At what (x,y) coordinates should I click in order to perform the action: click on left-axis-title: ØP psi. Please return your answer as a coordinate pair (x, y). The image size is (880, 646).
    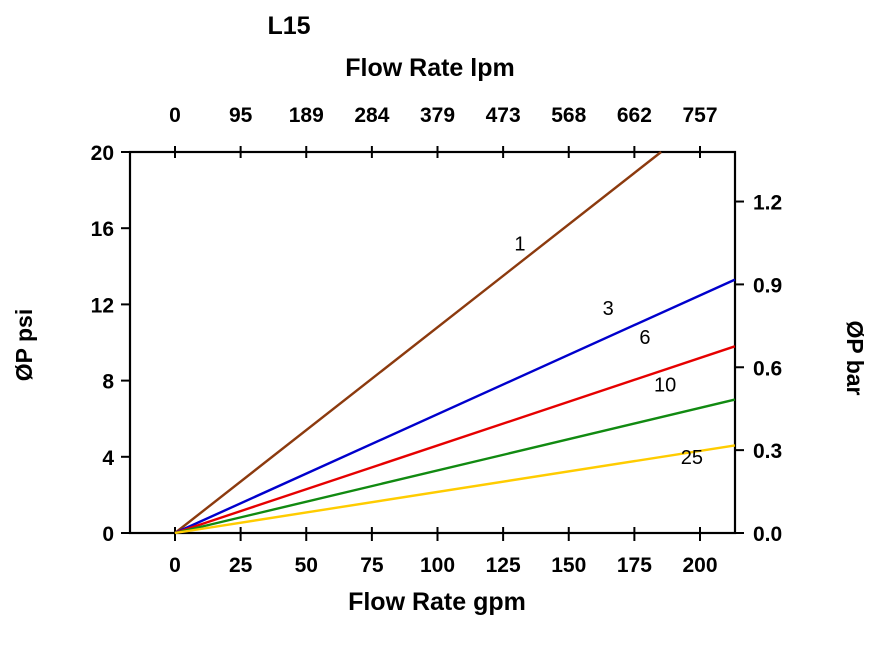
    Looking at the image, I should click on (24, 345).